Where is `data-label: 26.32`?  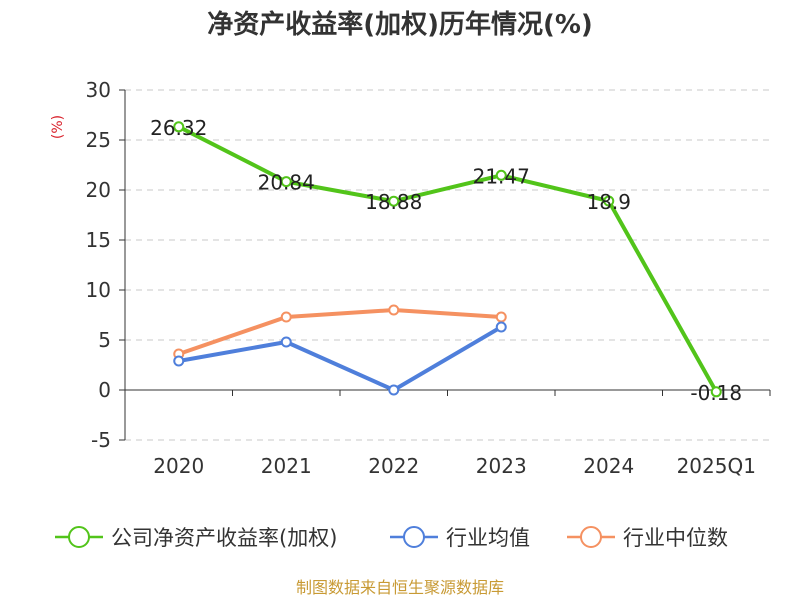 data-label: 26.32 is located at coordinates (178, 128).